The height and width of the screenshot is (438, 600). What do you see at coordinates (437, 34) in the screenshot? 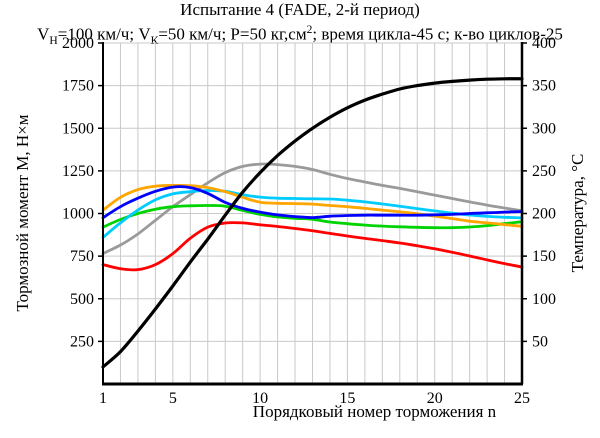
I see `subtitle-text: ; время цикла-45 с; к-во циклов-25` at bounding box center [437, 34].